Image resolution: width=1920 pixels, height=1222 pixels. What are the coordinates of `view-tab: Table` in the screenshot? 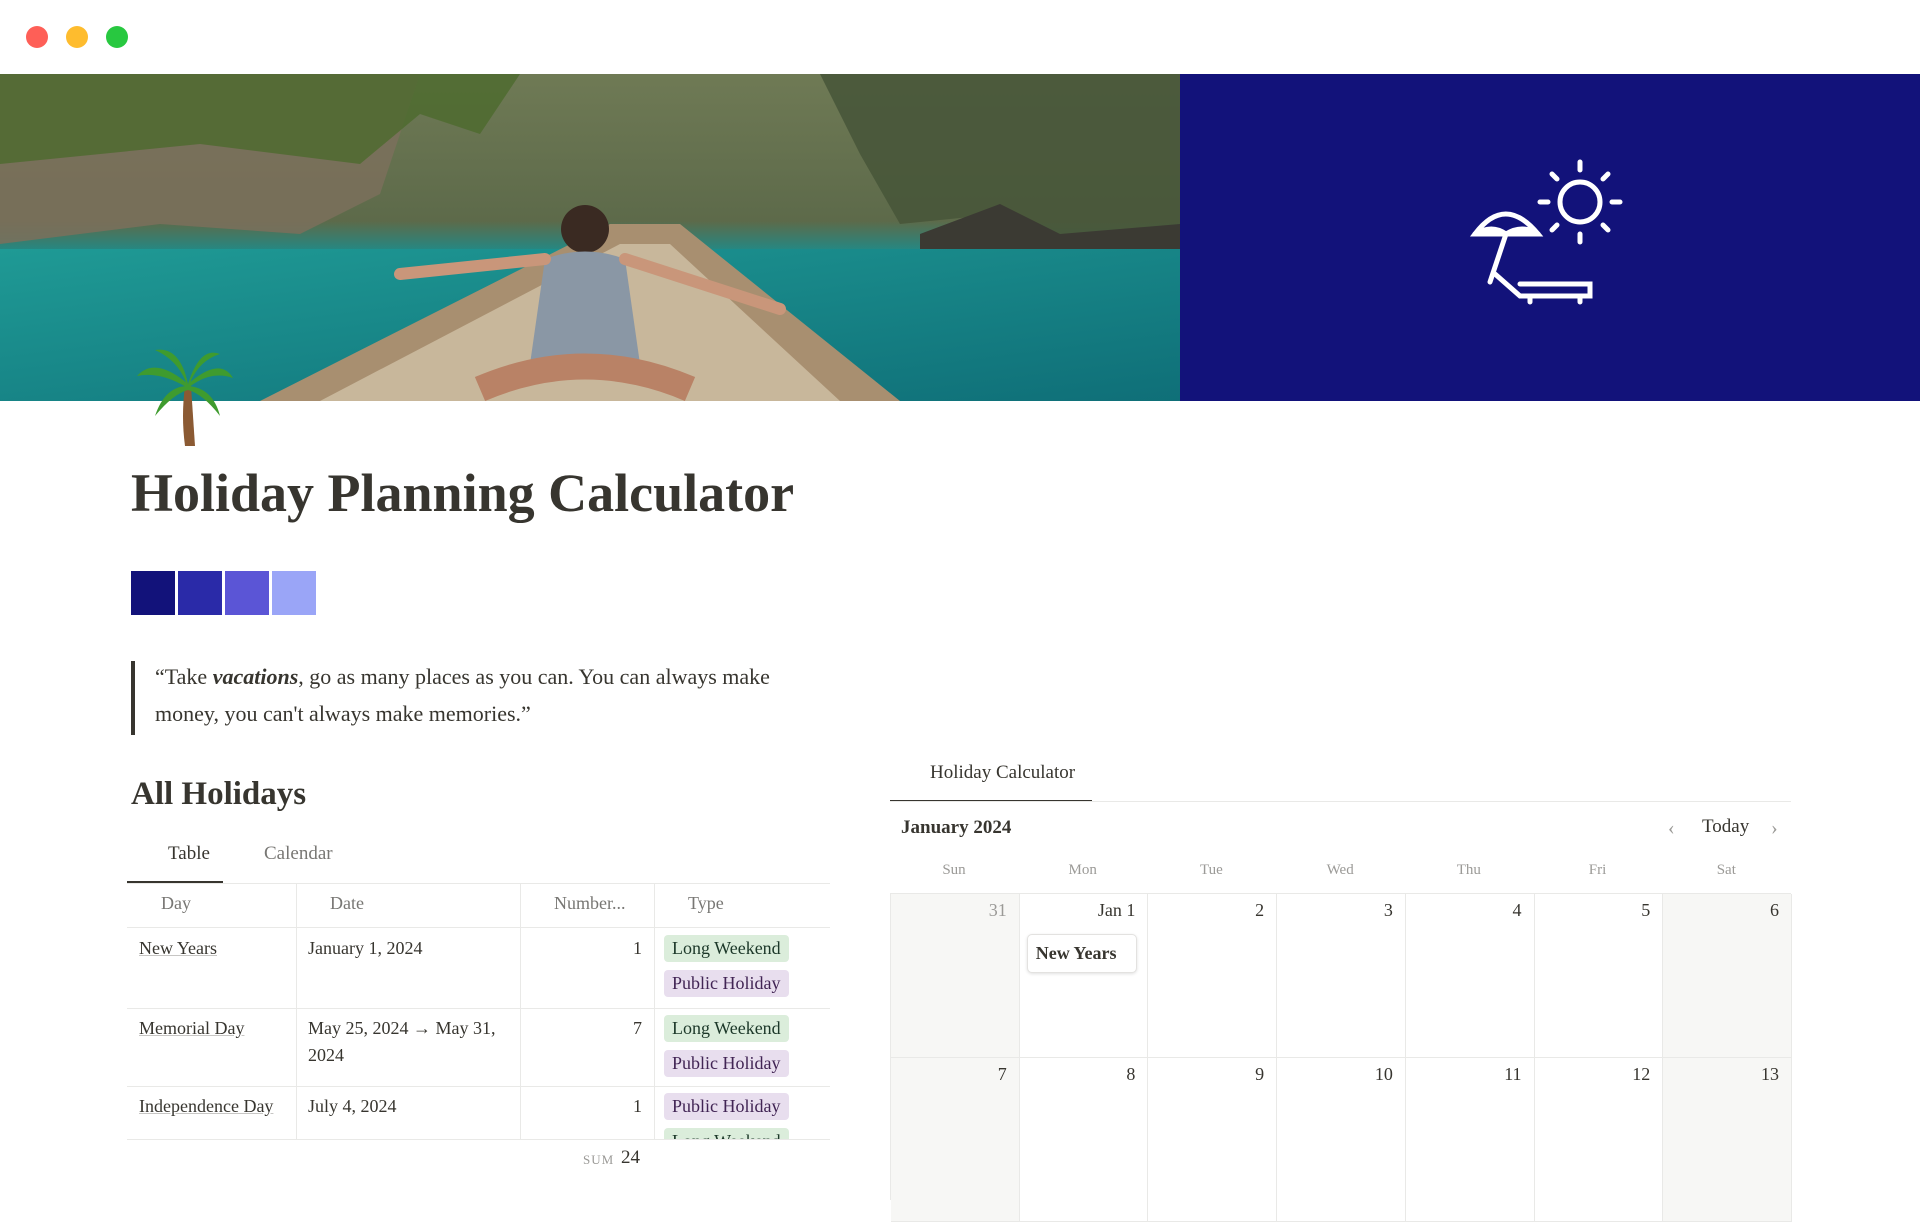 It's located at (189, 853).